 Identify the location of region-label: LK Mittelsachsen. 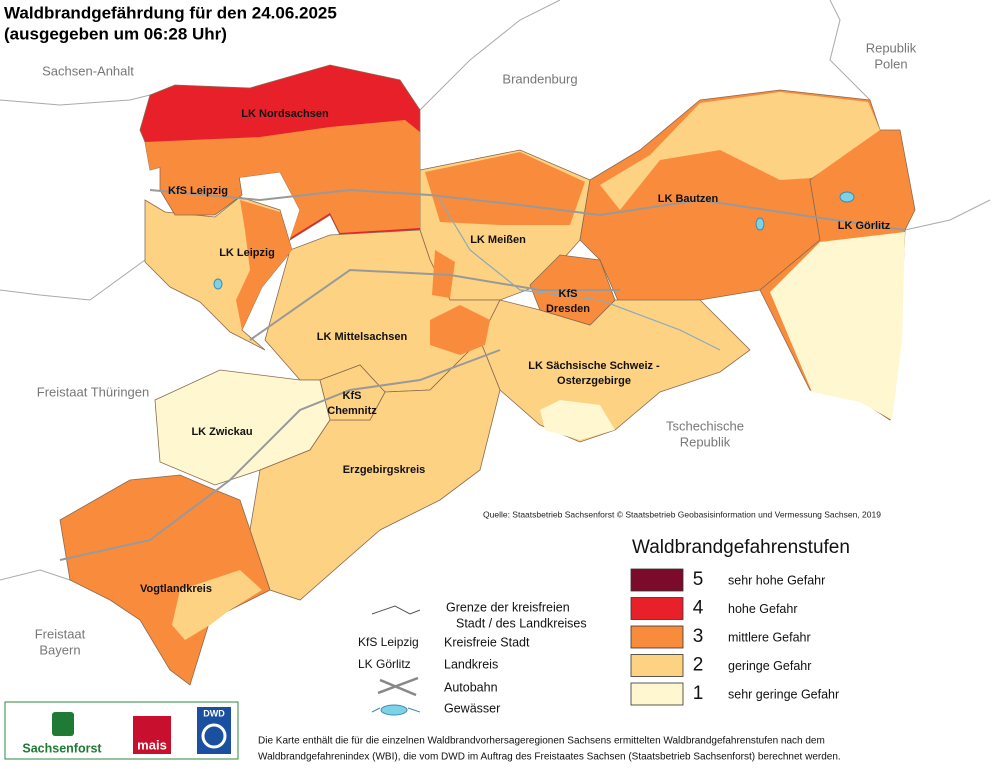
(362, 337).